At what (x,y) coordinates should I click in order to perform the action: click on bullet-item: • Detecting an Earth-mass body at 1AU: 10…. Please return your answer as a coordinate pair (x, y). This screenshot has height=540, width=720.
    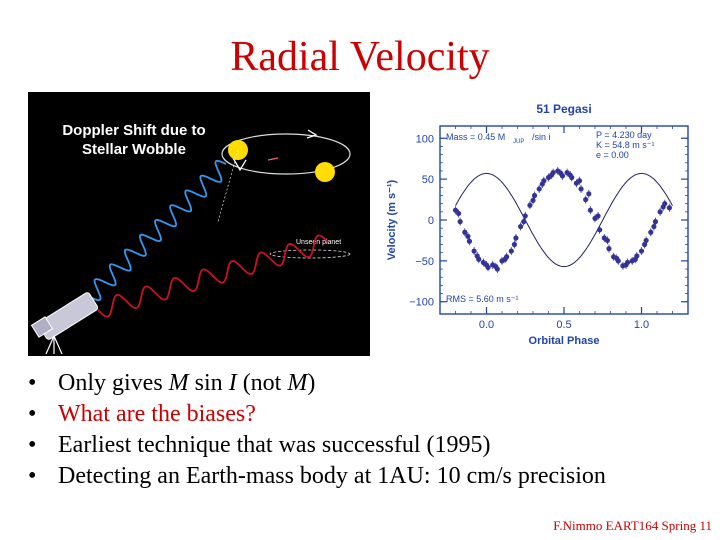
    Looking at the image, I should click on (373, 476).